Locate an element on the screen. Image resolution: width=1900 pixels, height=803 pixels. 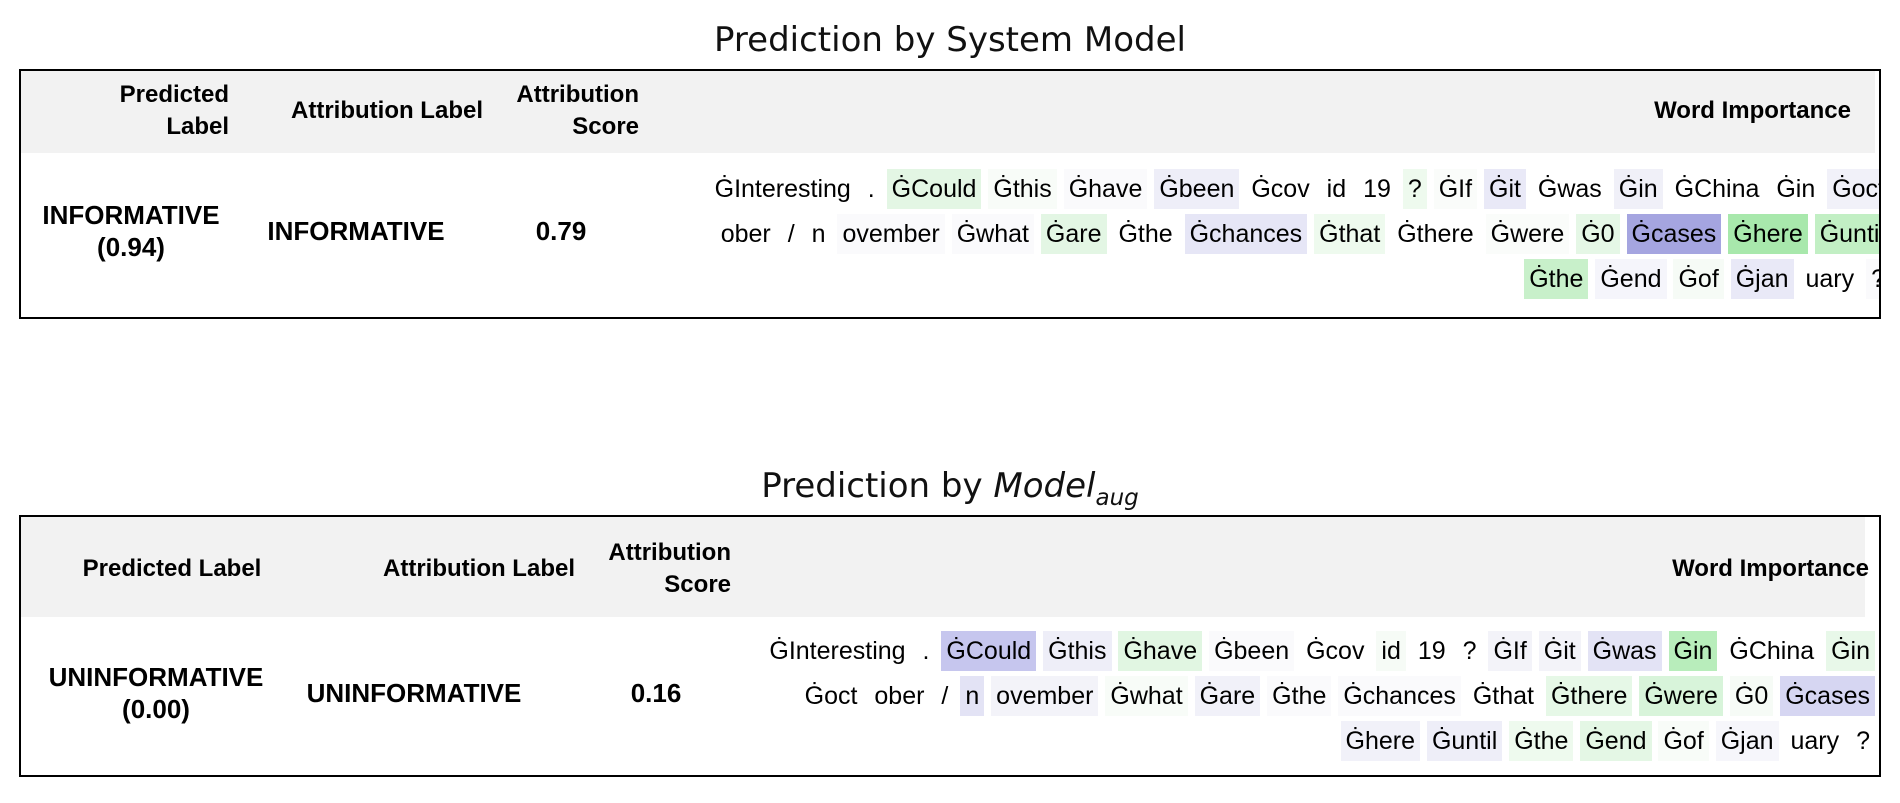
header-attribution-score: Attribution Score is located at coordinates (669, 568).